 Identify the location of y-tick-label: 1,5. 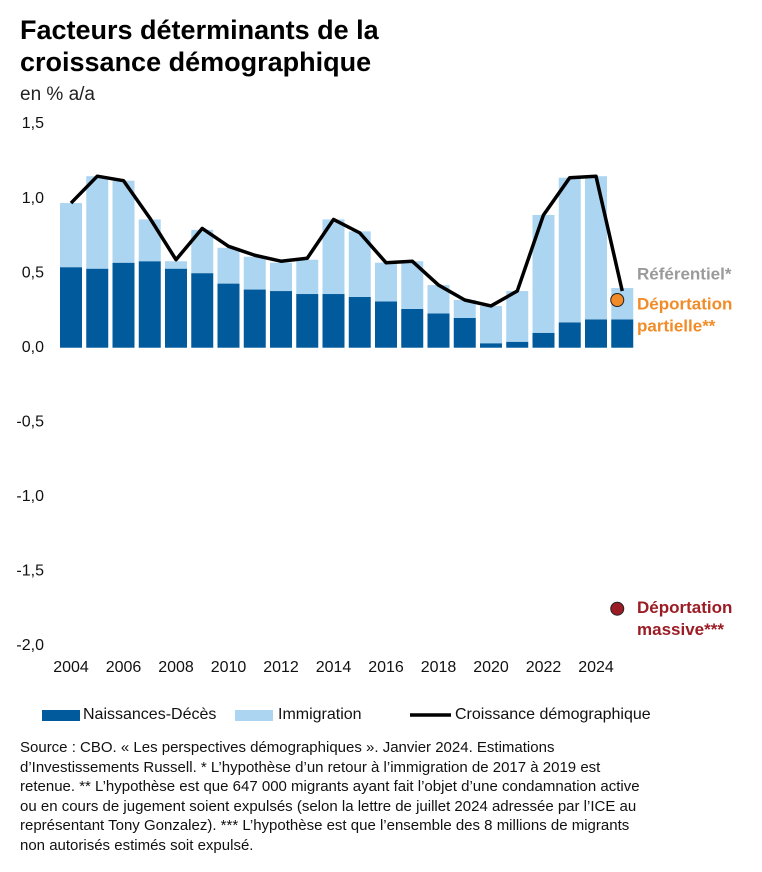
(33, 123).